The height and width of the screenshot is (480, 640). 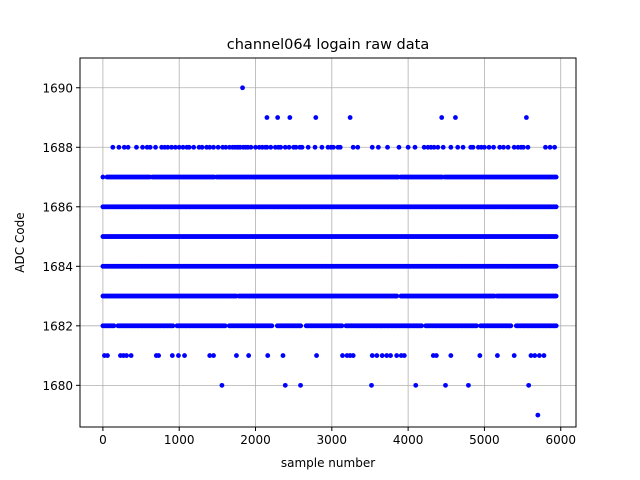 I want to click on y-tick-label: 1680, so click(x=57, y=386).